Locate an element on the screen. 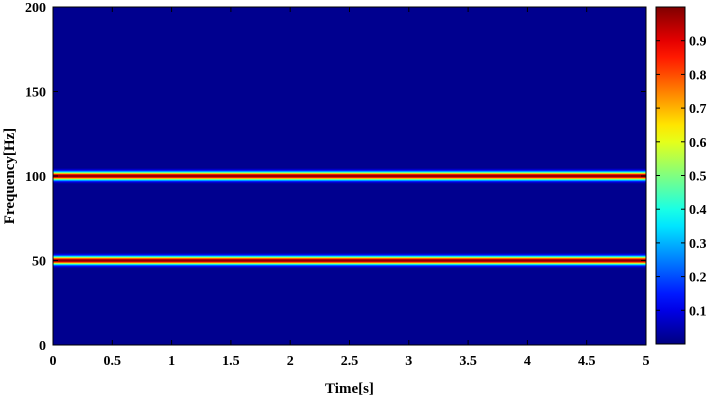 The image size is (717, 400). y-tick-label: 50 is located at coordinates (39, 262).